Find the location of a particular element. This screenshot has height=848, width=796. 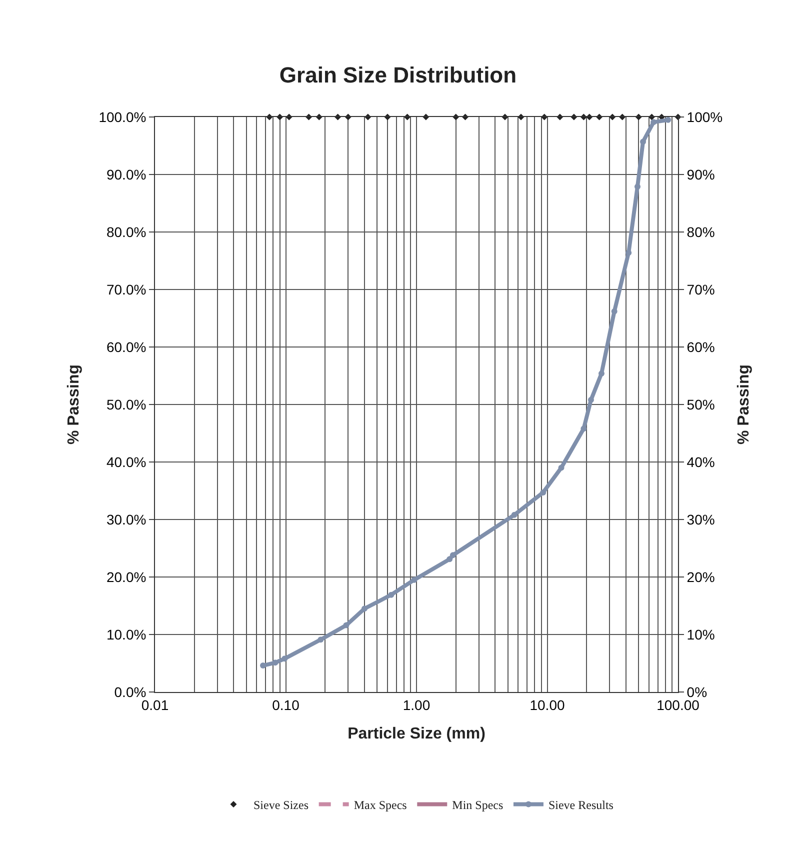

y2-tick-label: 80% is located at coordinates (700, 232).